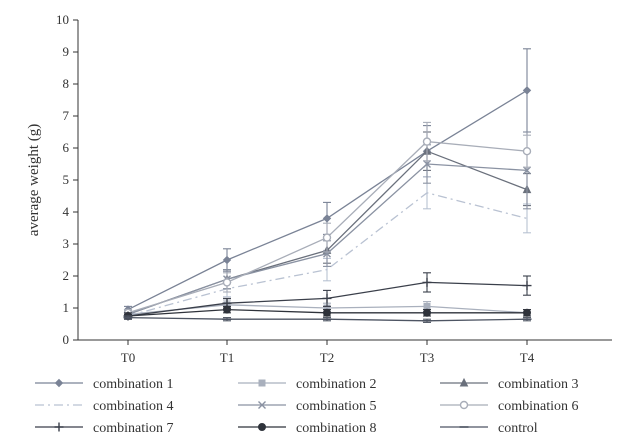 This screenshot has width=619, height=435. I want to click on legend-label: control, so click(518, 428).